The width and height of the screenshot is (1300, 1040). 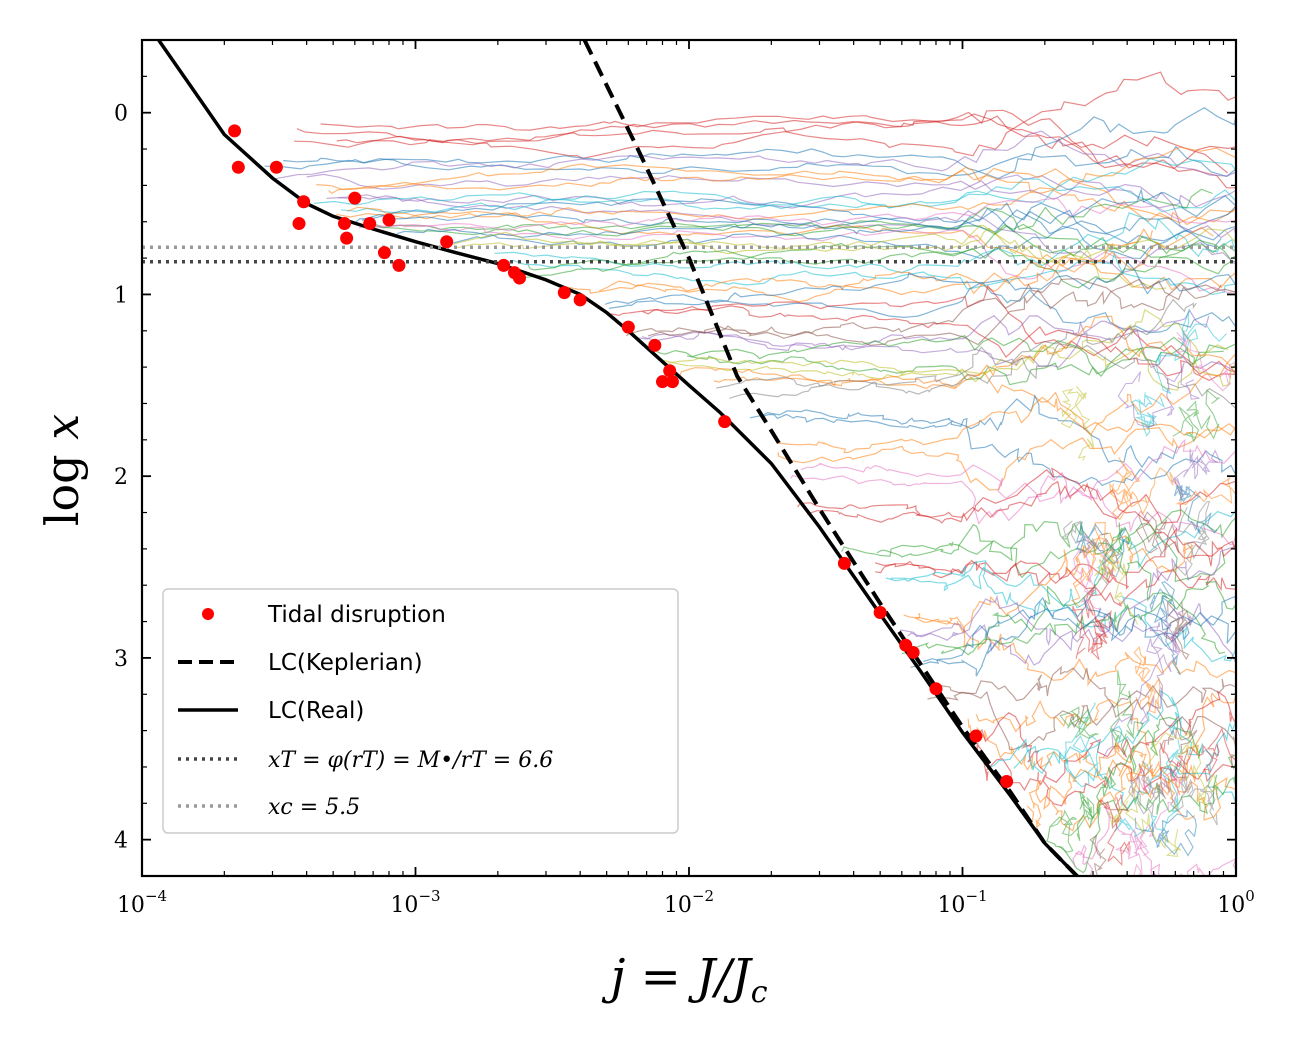 I want to click on y-tick-label: 3, so click(x=121, y=659).